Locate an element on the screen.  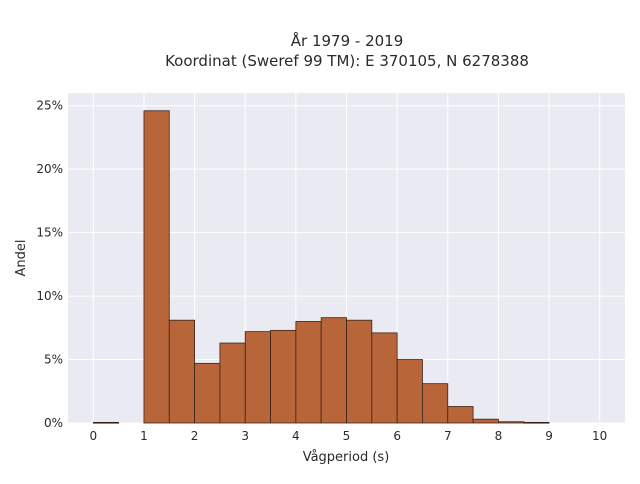
y-axis-label: Andel is located at coordinates (21, 258).